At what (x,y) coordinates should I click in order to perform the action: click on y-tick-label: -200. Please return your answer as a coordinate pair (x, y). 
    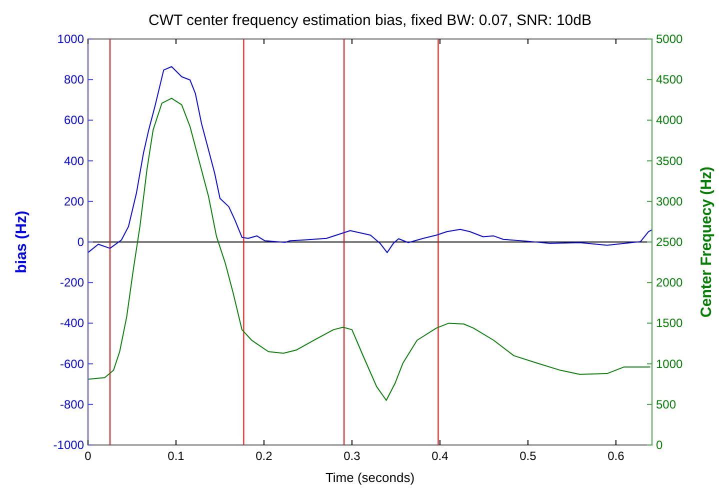
    Looking at the image, I should click on (72, 283).